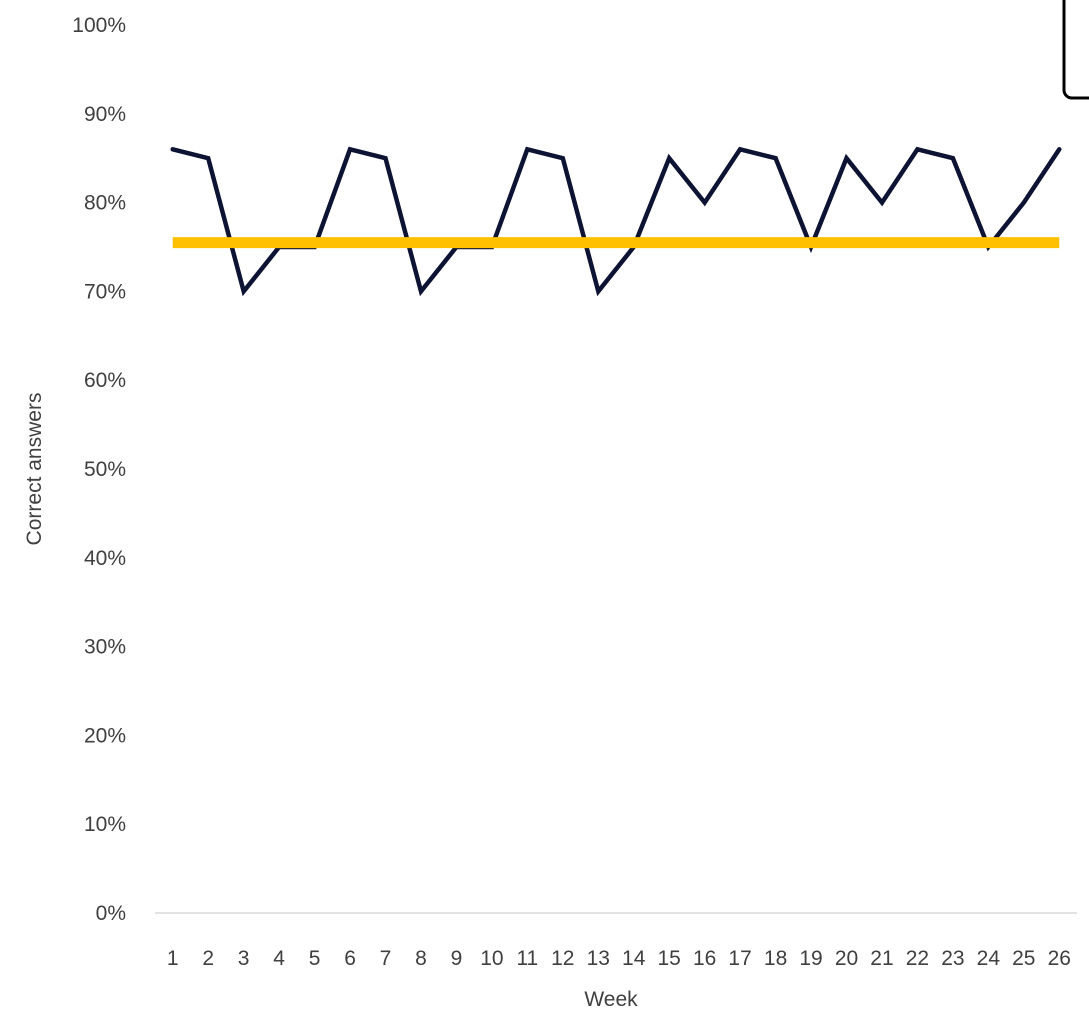 The image size is (1089, 1023). I want to click on y-tick-label: 20%, so click(105, 735).